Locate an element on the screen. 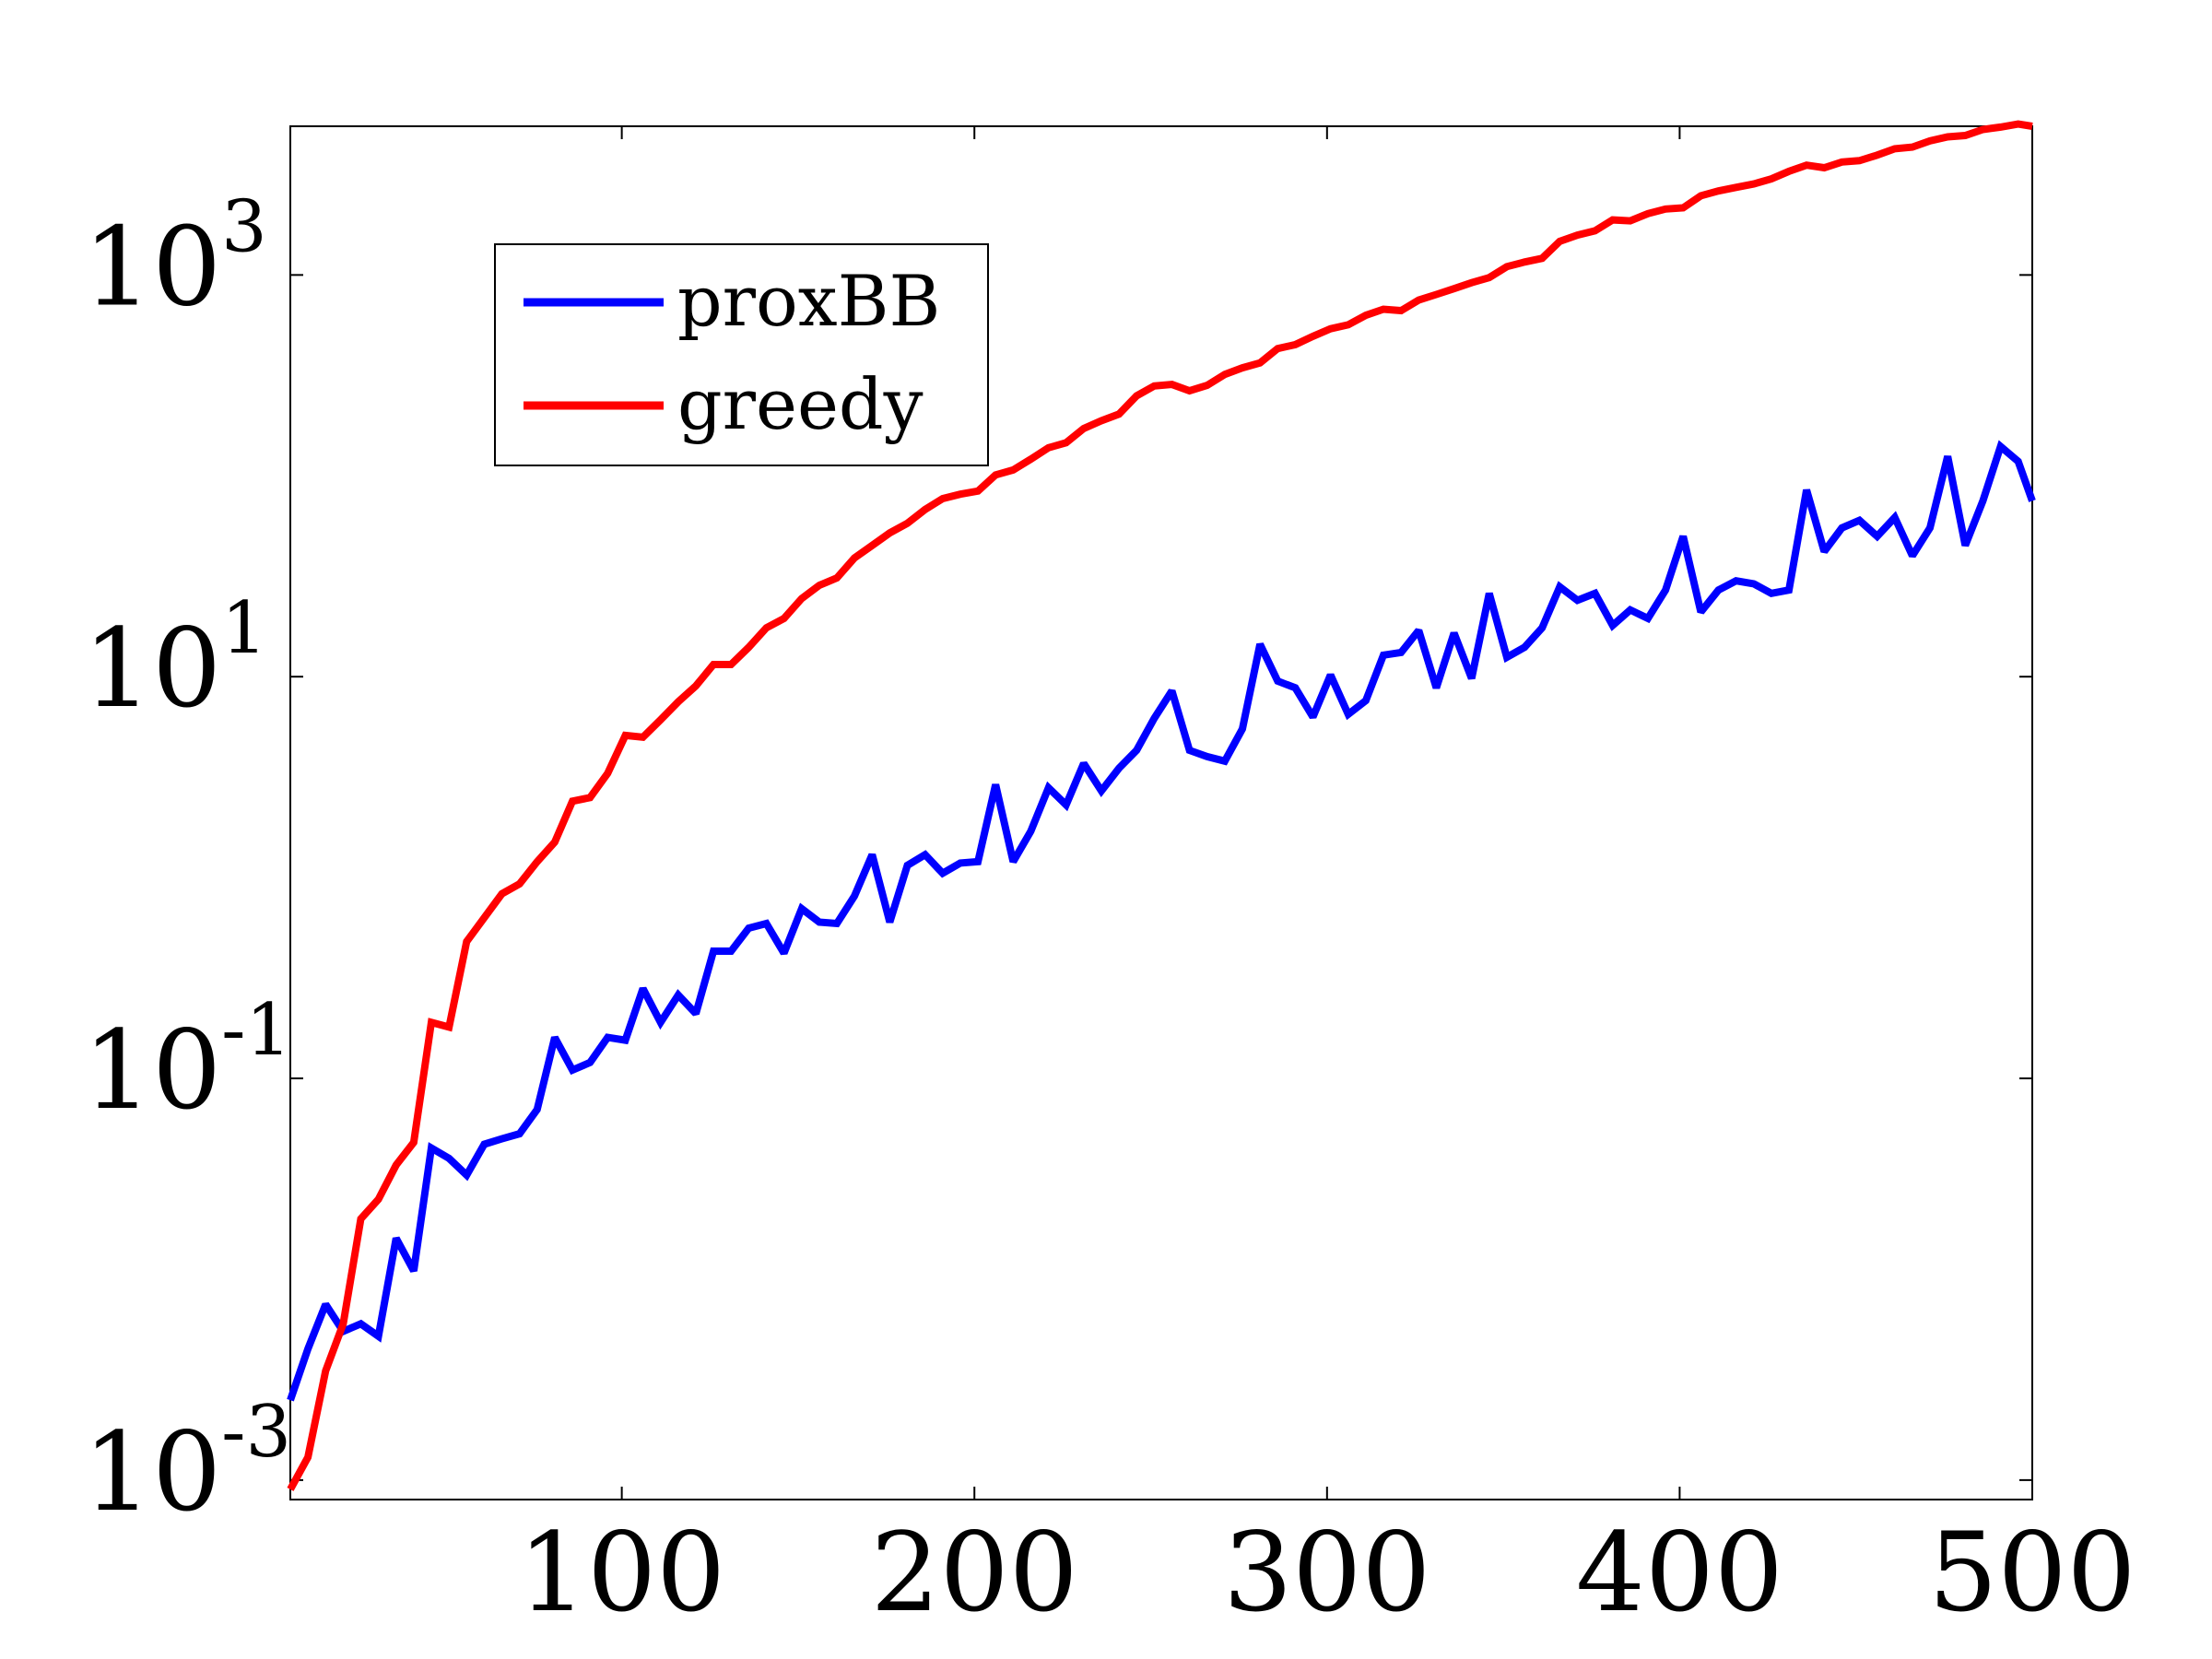 This screenshot has width=2212, height=1659. y-tick-label: 10¹ is located at coordinates (175, 659).